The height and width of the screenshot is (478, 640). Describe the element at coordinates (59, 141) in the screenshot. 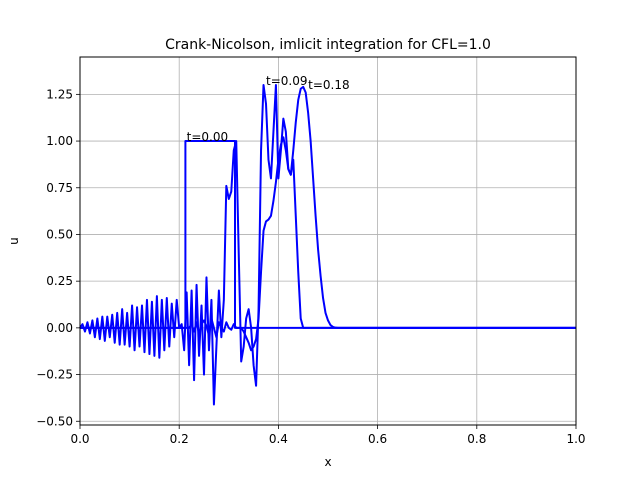

I see `y-tick-label: 1.00` at that location.